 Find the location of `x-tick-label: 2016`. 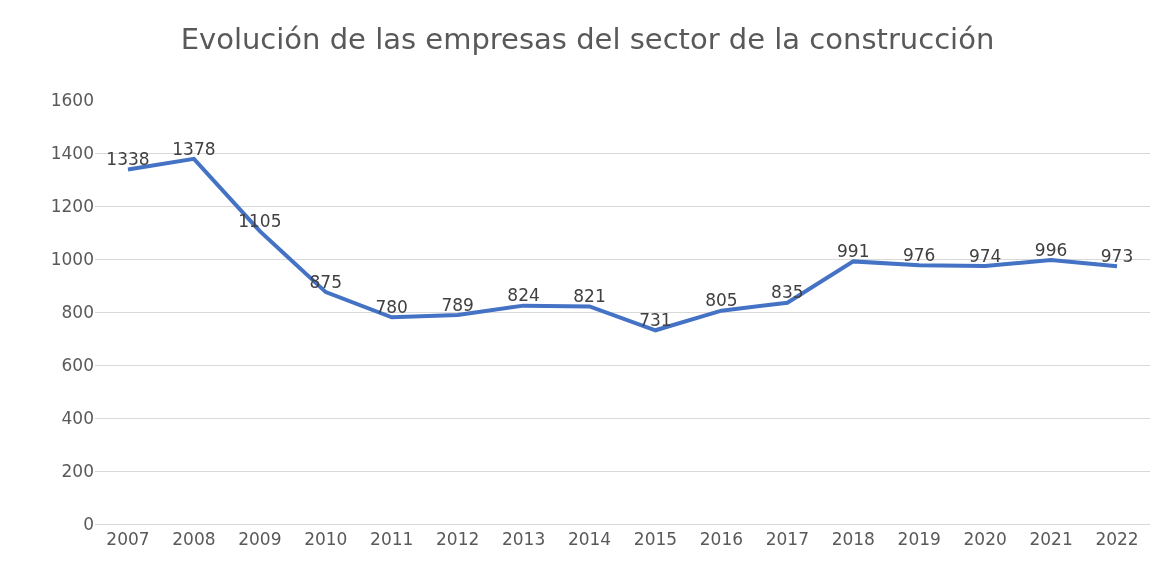

x-tick-label: 2016 is located at coordinates (721, 539).